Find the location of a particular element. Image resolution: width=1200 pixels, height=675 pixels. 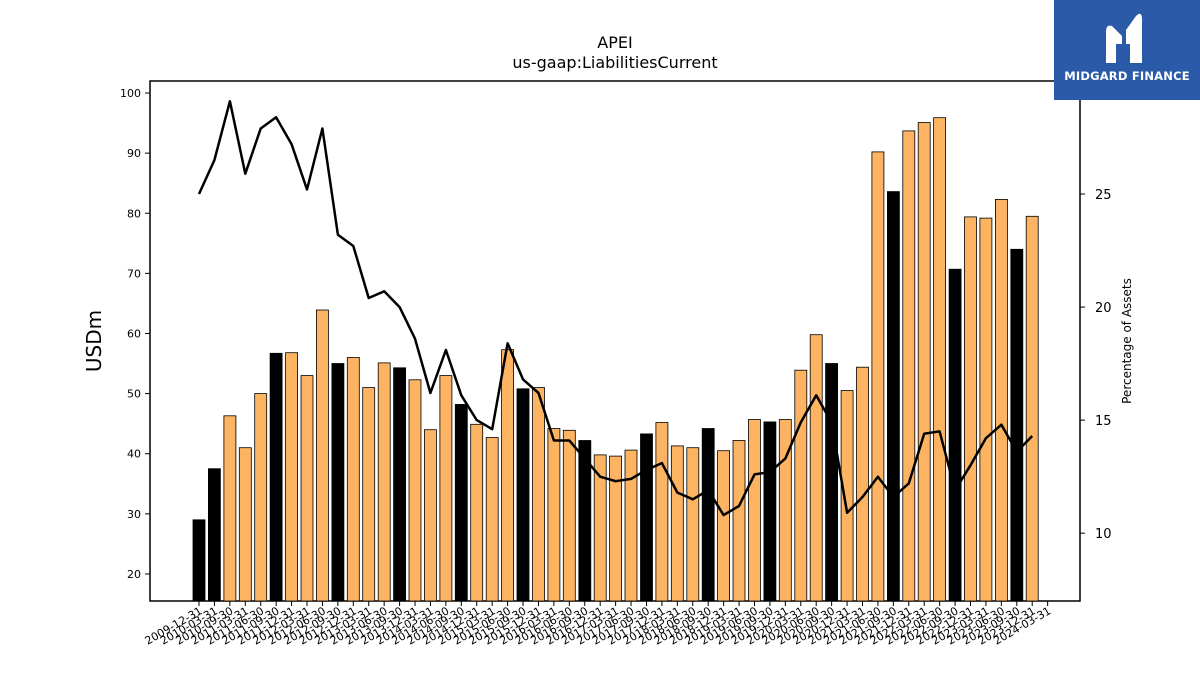

chart-title: APEI is located at coordinates (614, 42).